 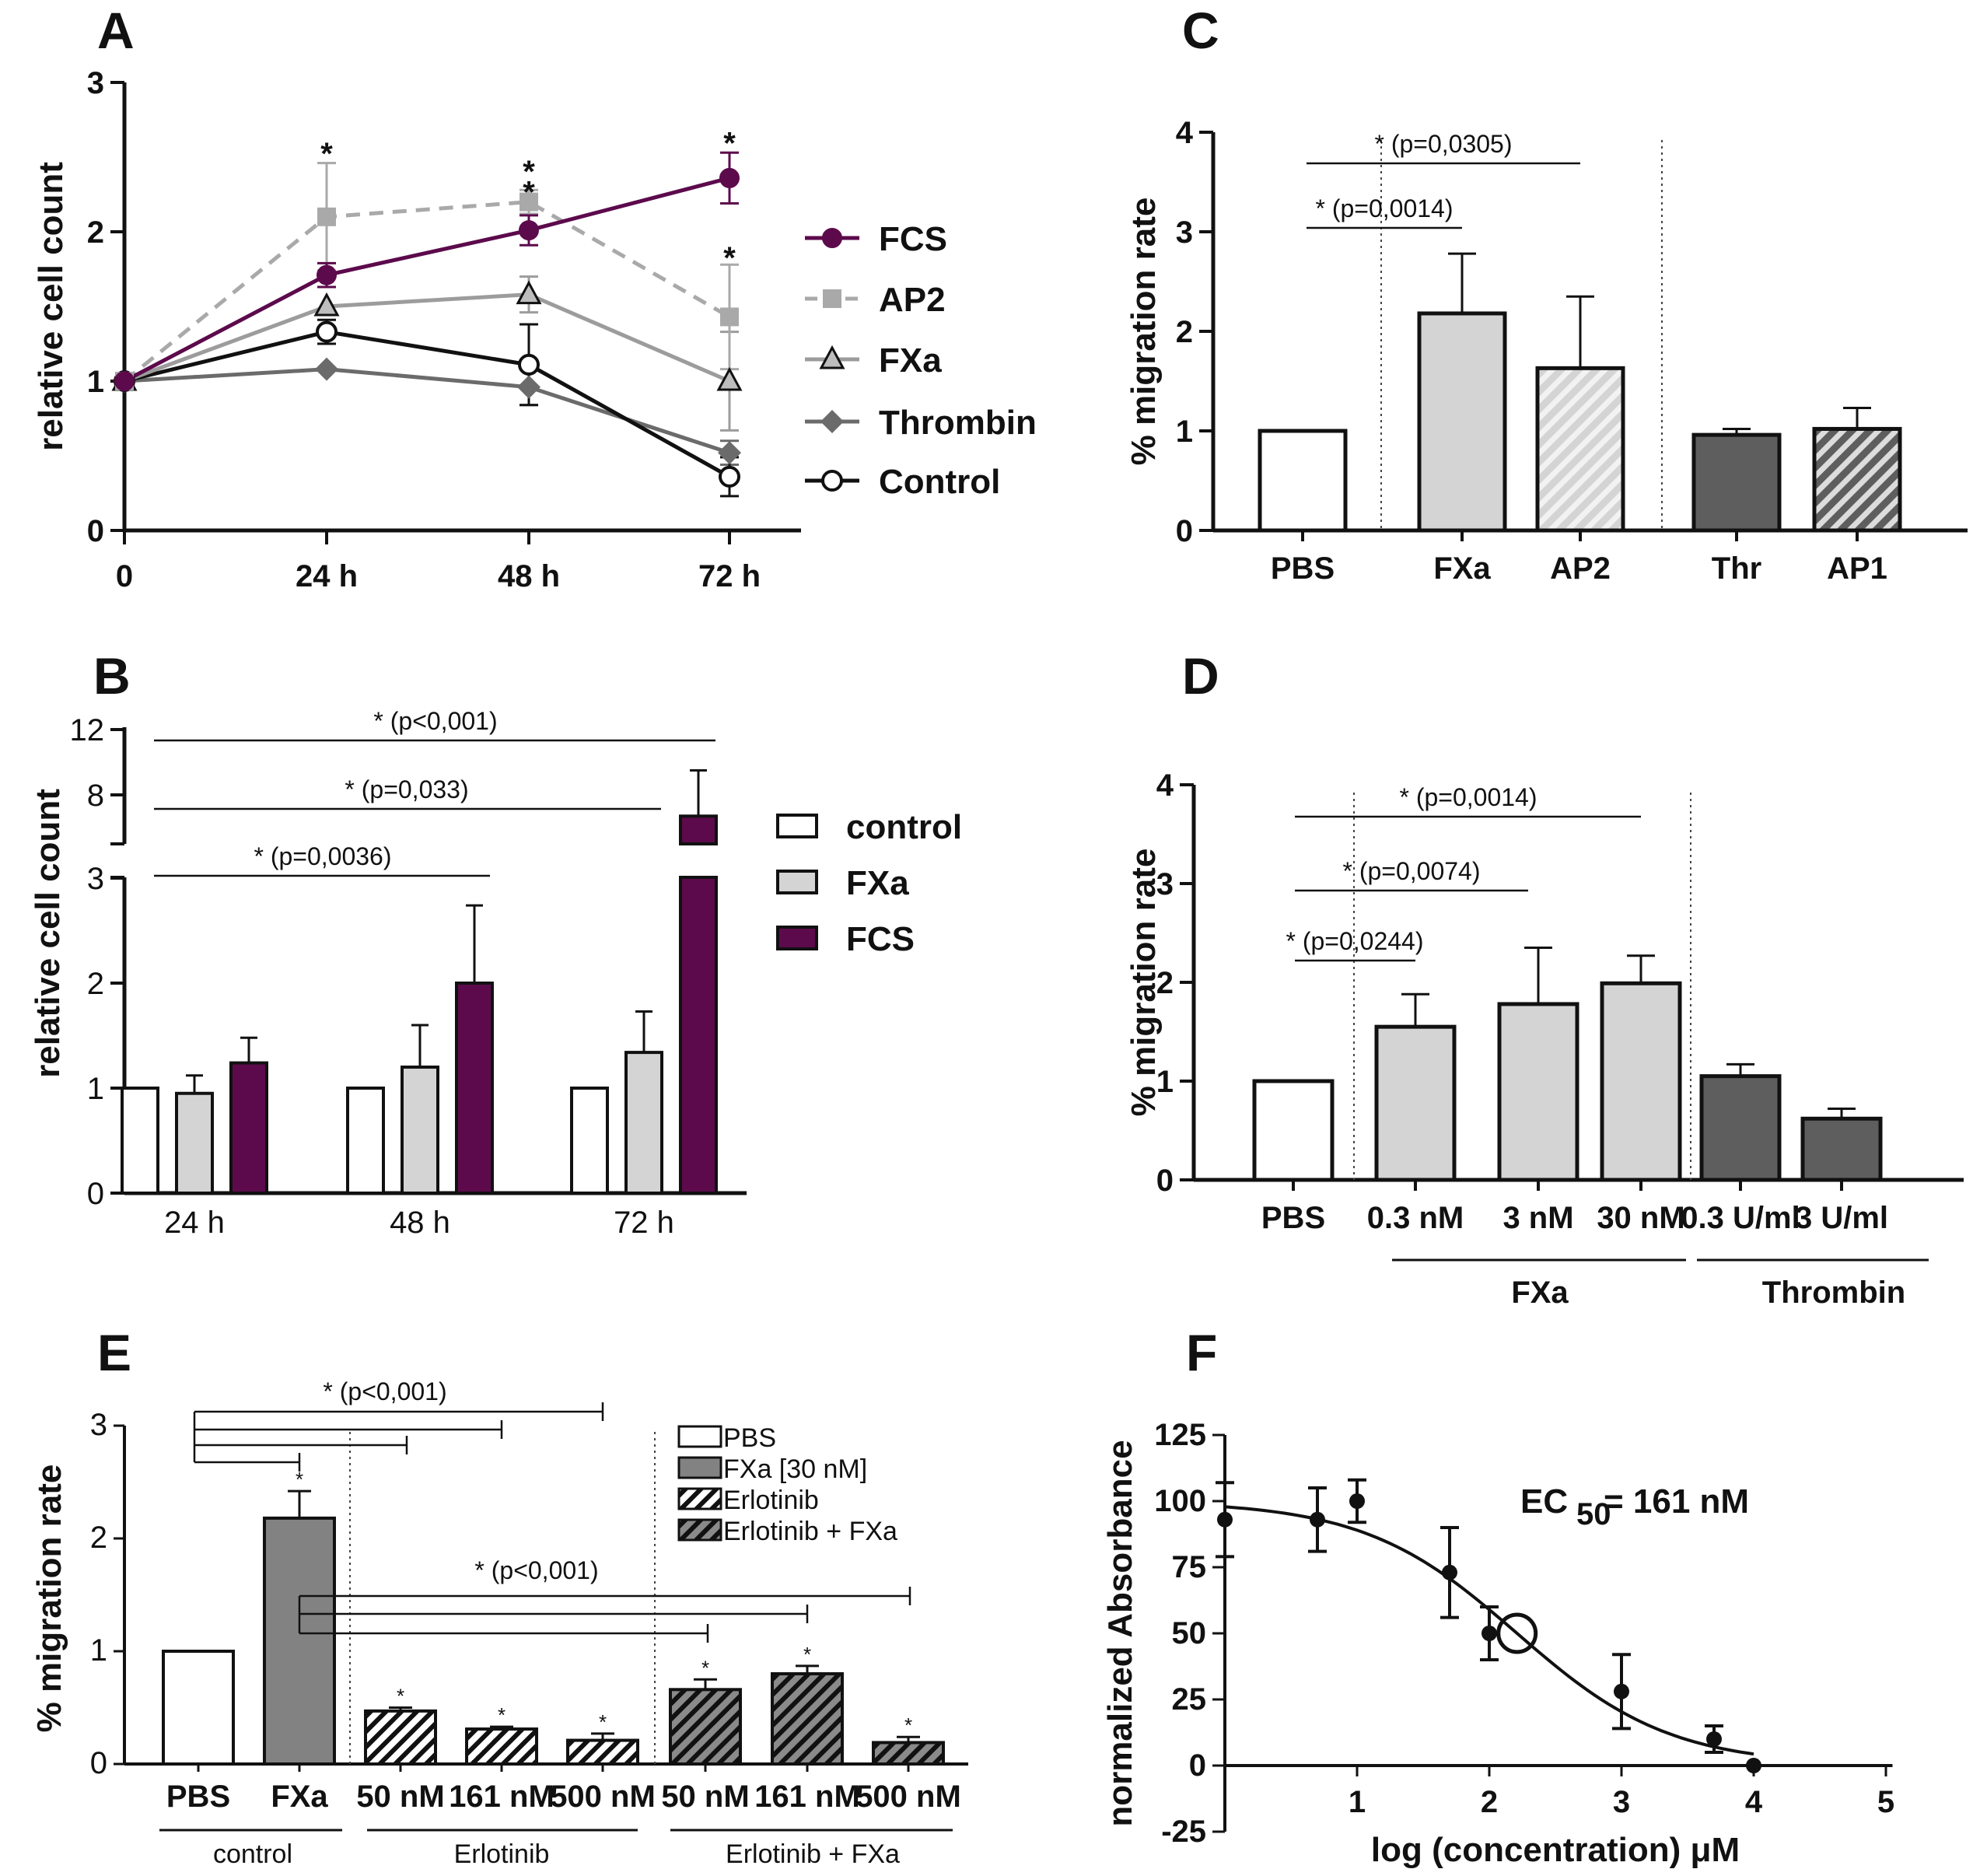 What do you see at coordinates (1189, 1567) in the screenshot?
I see `panel-f-y-tick-label: 75` at bounding box center [1189, 1567].